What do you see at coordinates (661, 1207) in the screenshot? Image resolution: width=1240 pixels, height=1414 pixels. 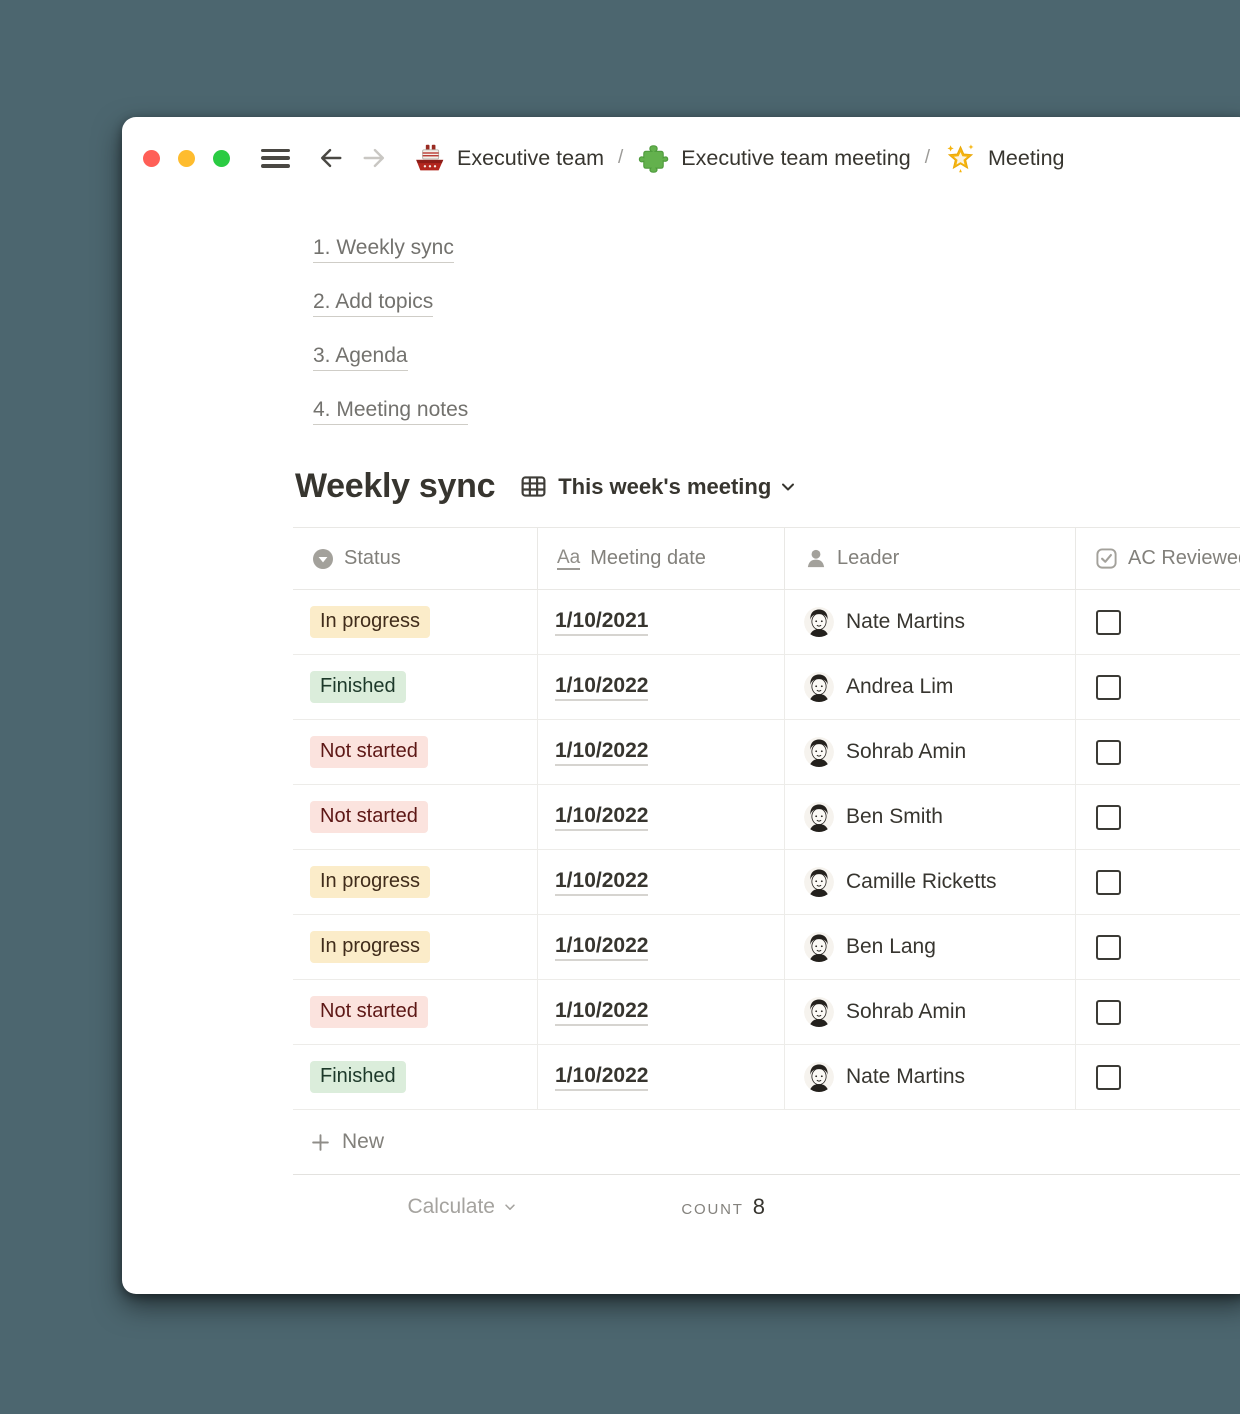 I see `count-aggregate: COUNT 8` at bounding box center [661, 1207].